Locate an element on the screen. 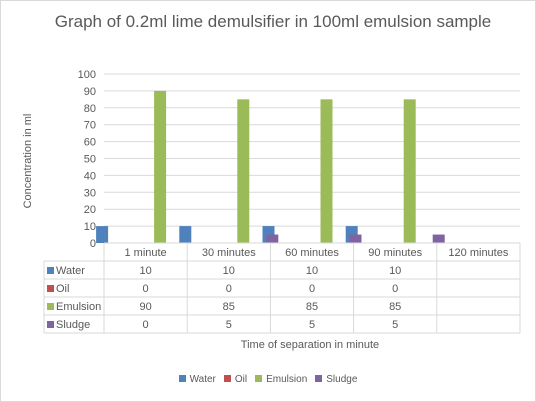  x-tick-label: 60 minutes is located at coordinates (312, 253).